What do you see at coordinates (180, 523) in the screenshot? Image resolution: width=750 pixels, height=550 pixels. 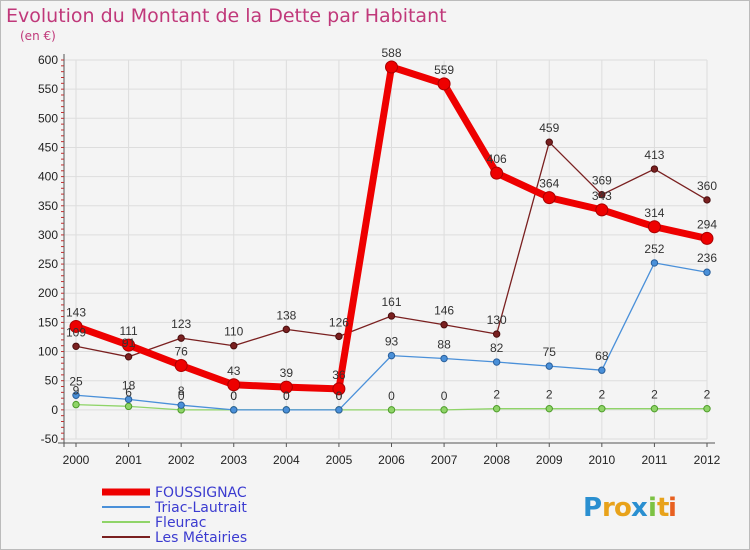 I see `legend-label: Fleurac` at bounding box center [180, 523].